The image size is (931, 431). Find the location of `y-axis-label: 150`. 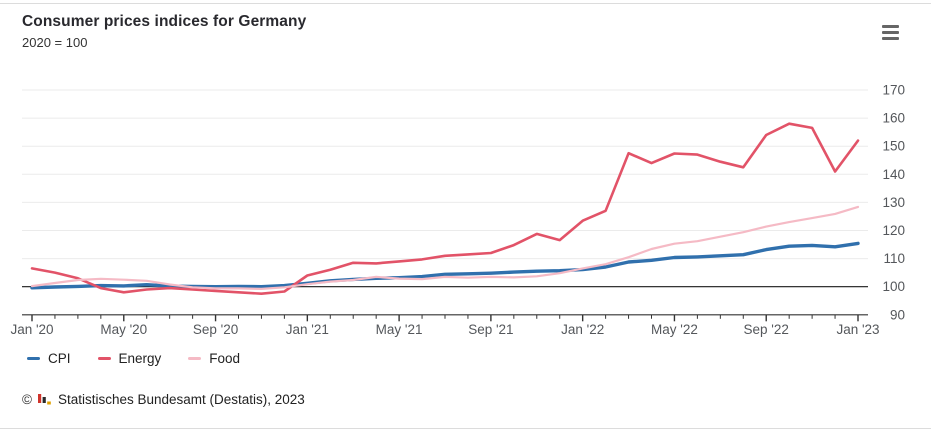

y-axis-label: 150 is located at coordinates (893, 146).